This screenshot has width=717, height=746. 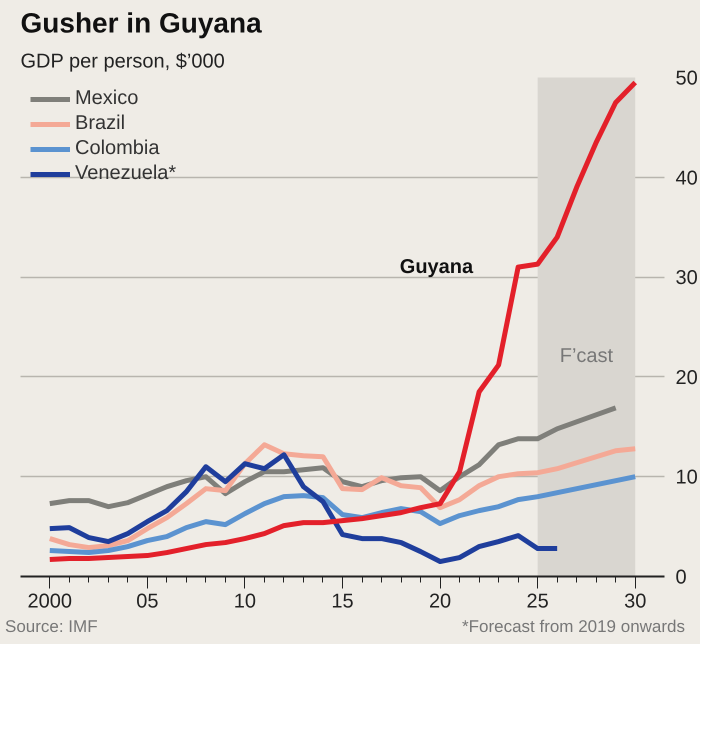 I want to click on y-tick-label: 10, so click(x=687, y=477).